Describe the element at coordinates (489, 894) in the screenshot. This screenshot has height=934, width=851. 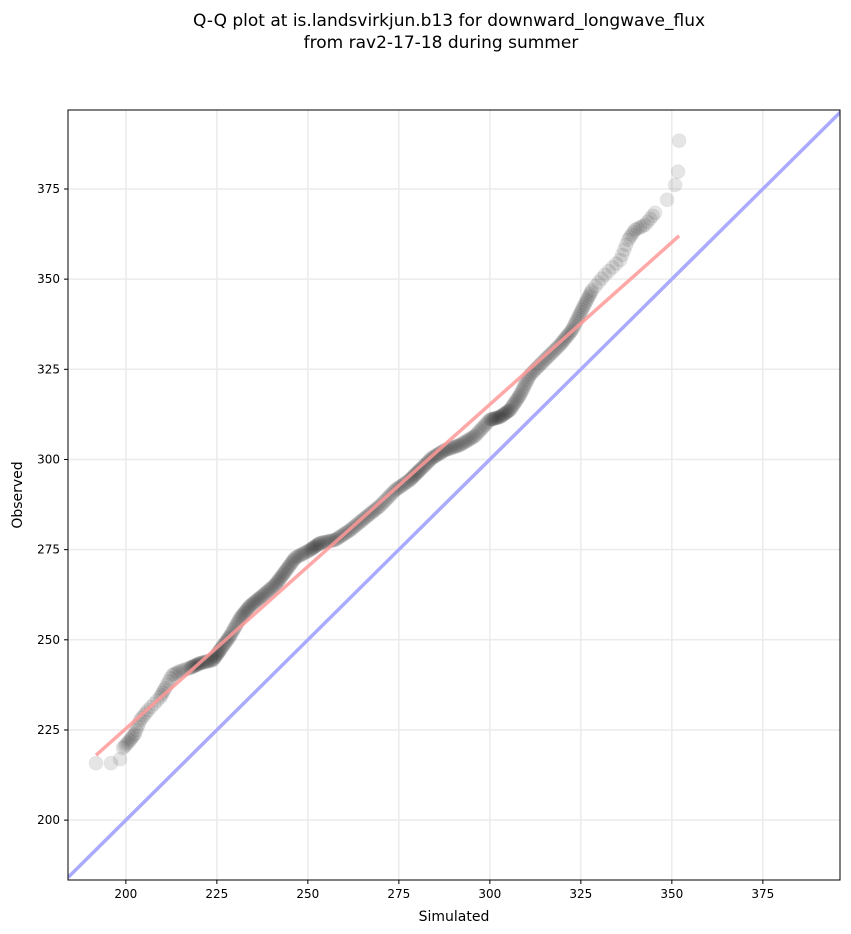
I see `x-tick-label: 300` at that location.